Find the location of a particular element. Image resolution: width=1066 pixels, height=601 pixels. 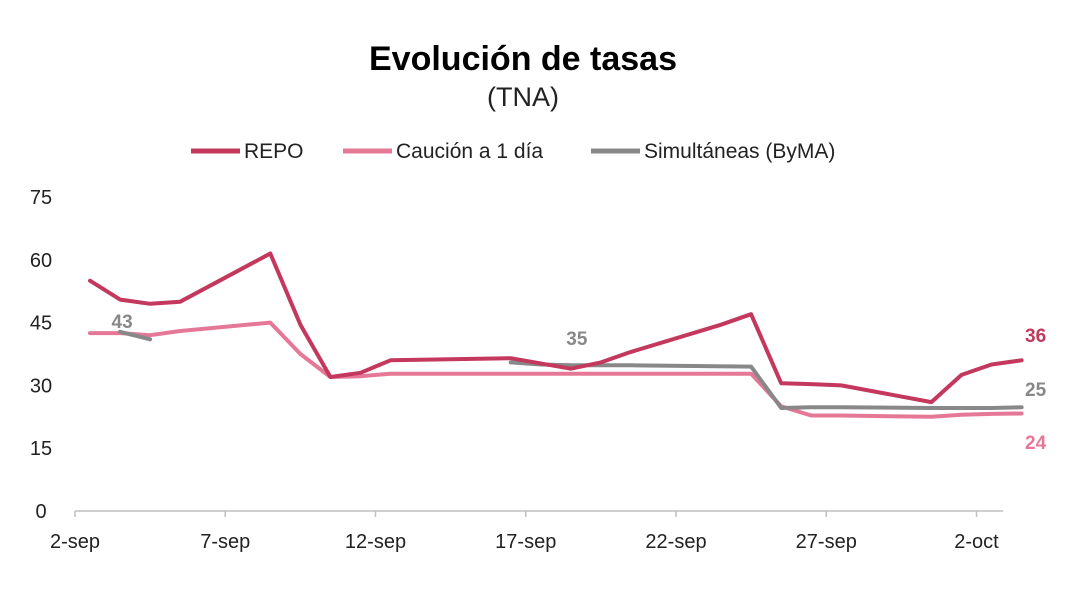

x-tick-label: 17-sep is located at coordinates (525, 542).